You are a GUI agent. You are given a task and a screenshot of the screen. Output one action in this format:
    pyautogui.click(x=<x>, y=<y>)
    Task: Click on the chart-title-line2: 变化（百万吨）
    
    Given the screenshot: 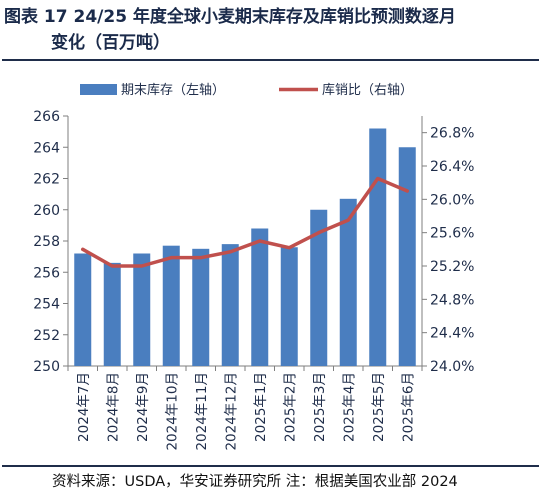 What is the action you would take?
    pyautogui.click(x=110, y=43)
    